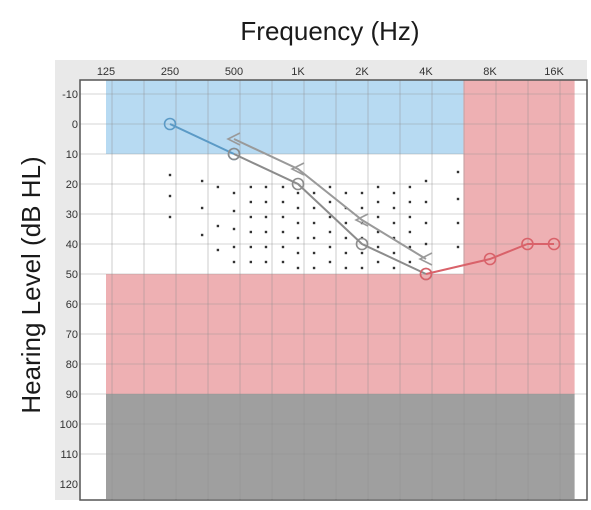 This screenshot has height=510, width=591. Describe the element at coordinates (106, 72) in the screenshot. I see `x-tick-label: 125` at that location.